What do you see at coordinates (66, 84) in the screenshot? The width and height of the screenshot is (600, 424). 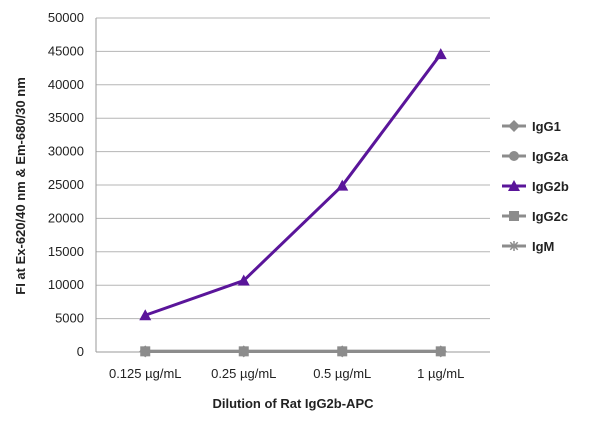 I see `y-tick-label: 40000` at bounding box center [66, 84].